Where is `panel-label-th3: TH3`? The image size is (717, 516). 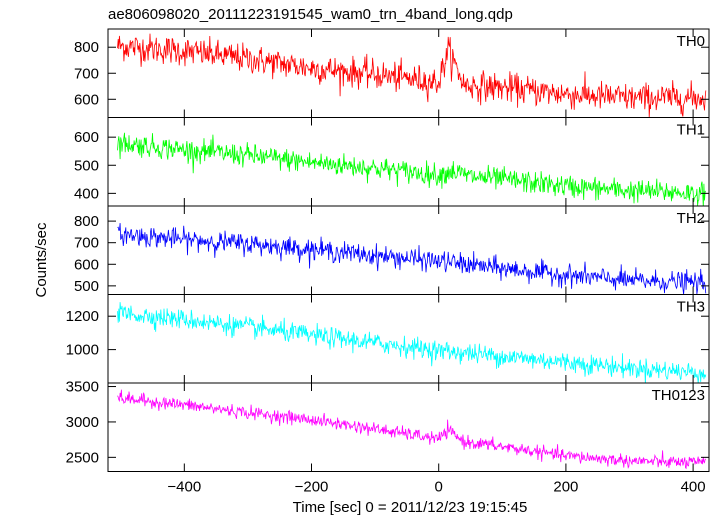
panel-label-th3: TH3 is located at coordinates (691, 307).